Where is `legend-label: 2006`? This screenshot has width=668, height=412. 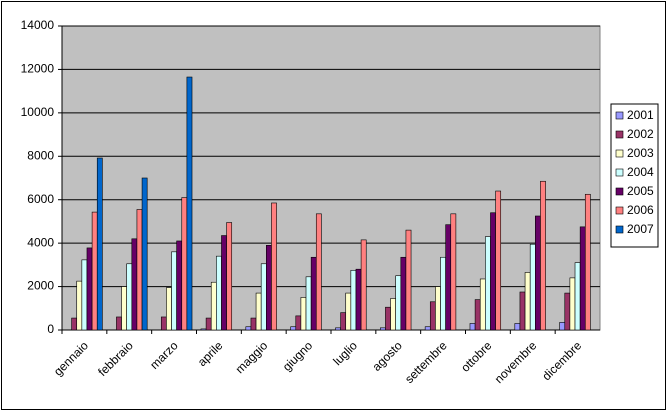
legend-label: 2006 is located at coordinates (640, 210).